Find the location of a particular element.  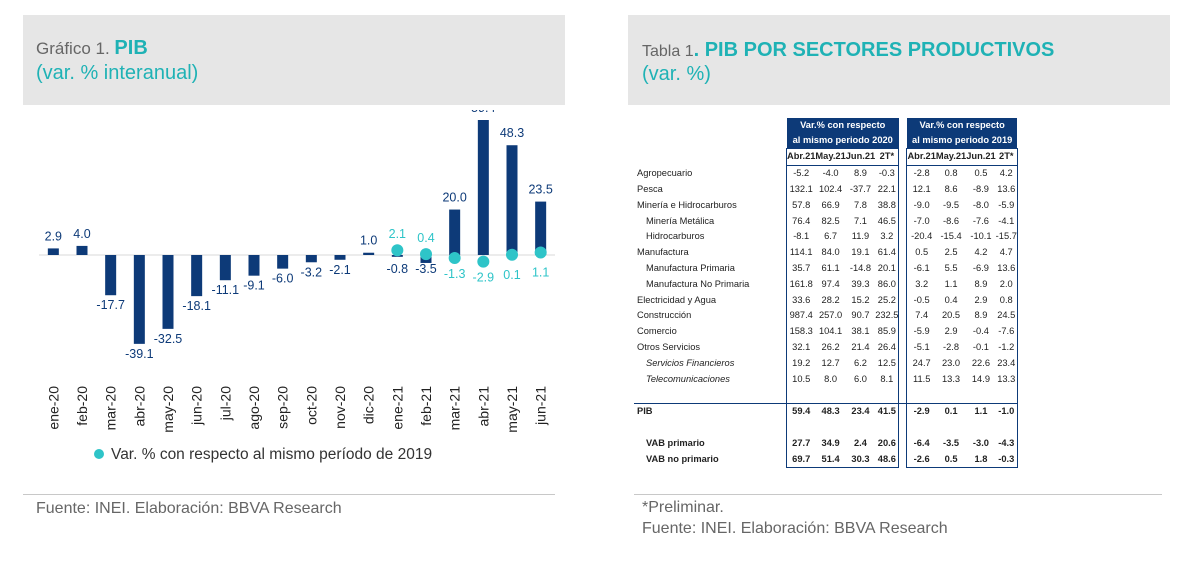

table-cell: 102.4 is located at coordinates (830, 188).